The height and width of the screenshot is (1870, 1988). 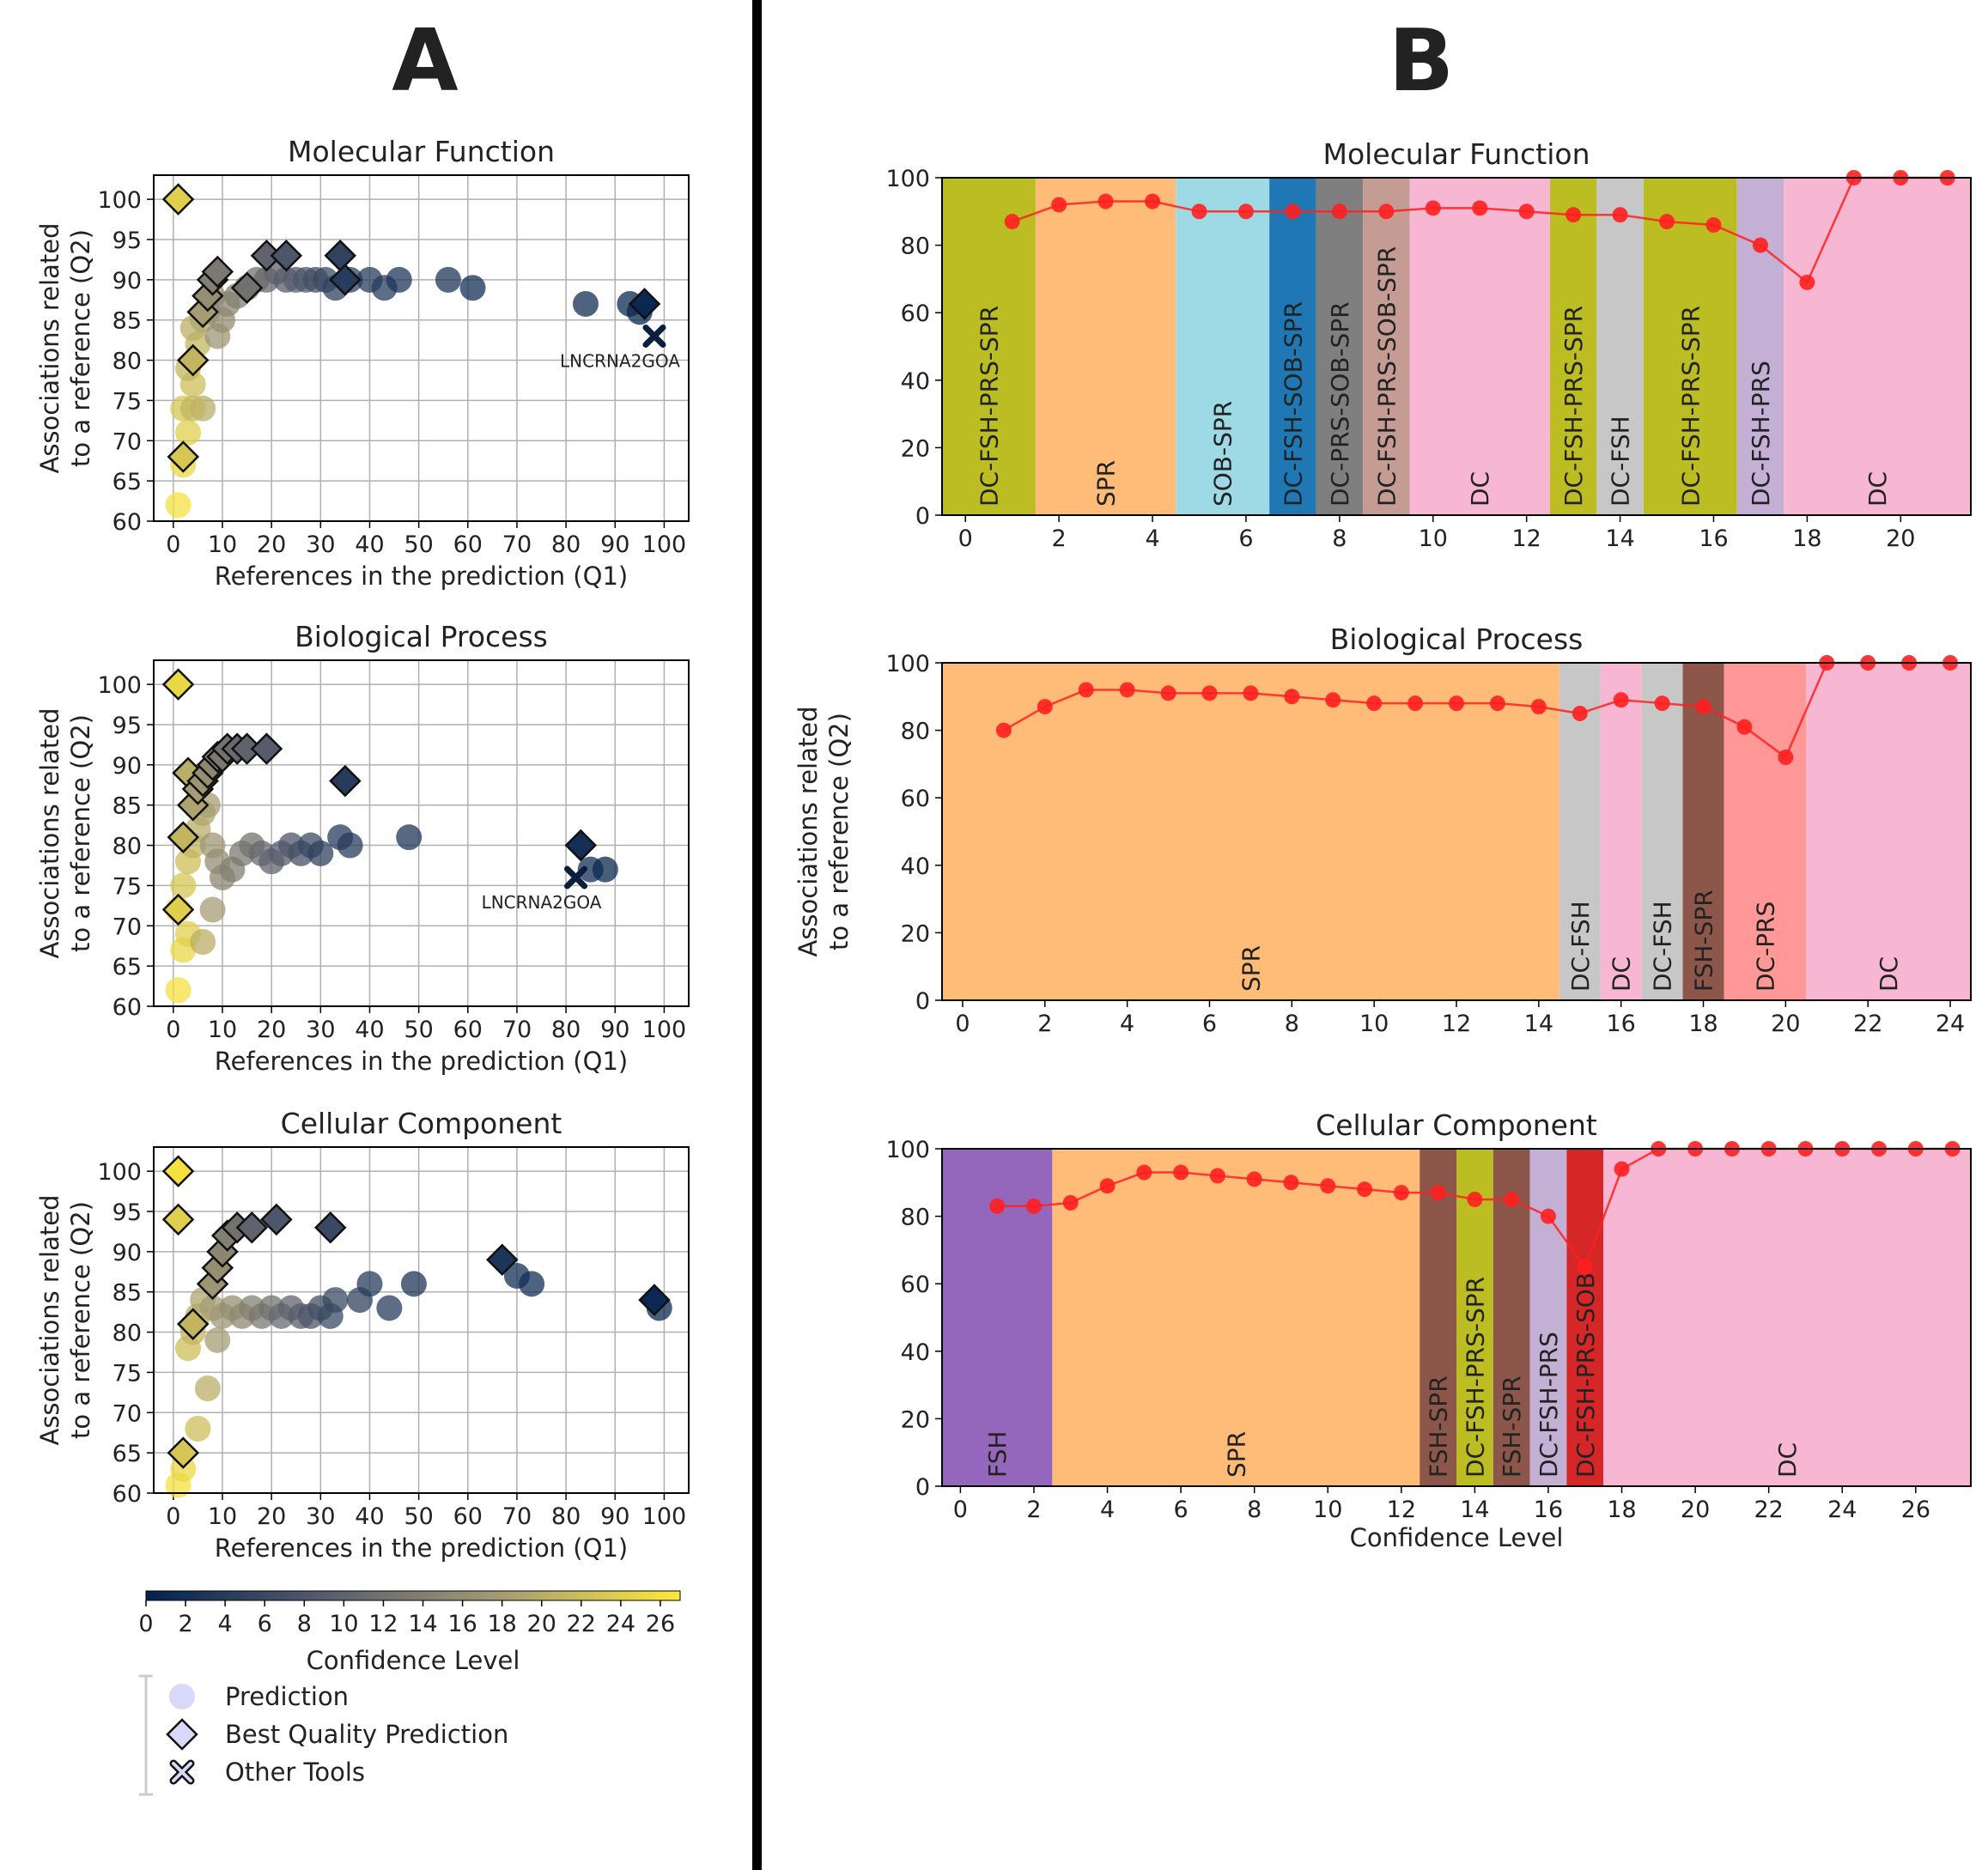 What do you see at coordinates (304, 1624) in the screenshot?
I see `colorbar-tick-label: 8` at bounding box center [304, 1624].